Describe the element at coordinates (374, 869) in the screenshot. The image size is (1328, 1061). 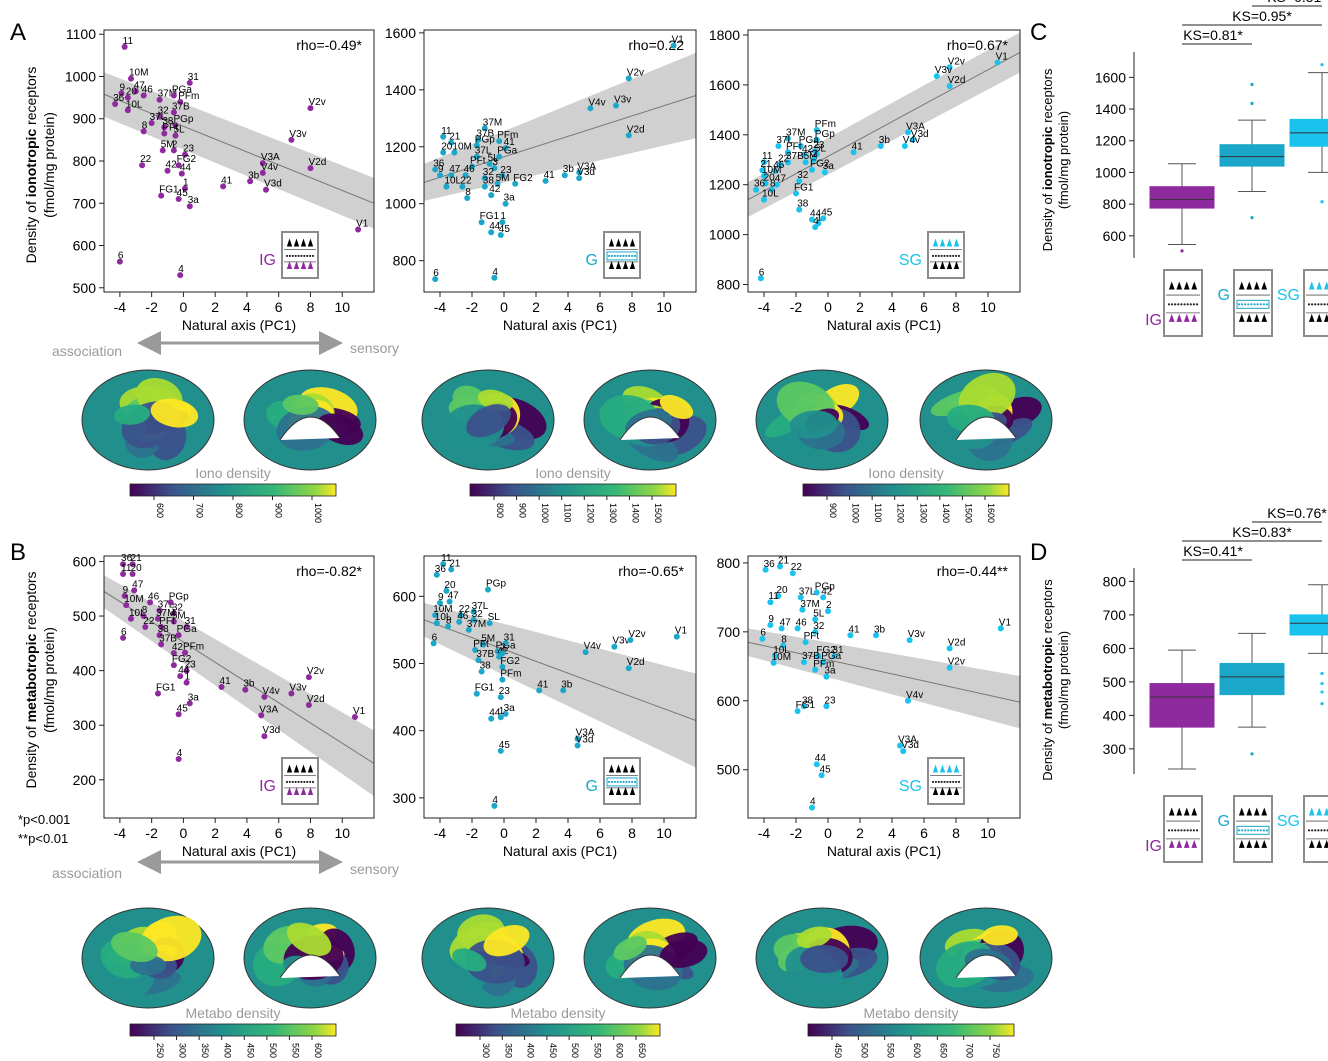
I see `arrow-label-sensory: sensory` at that location.